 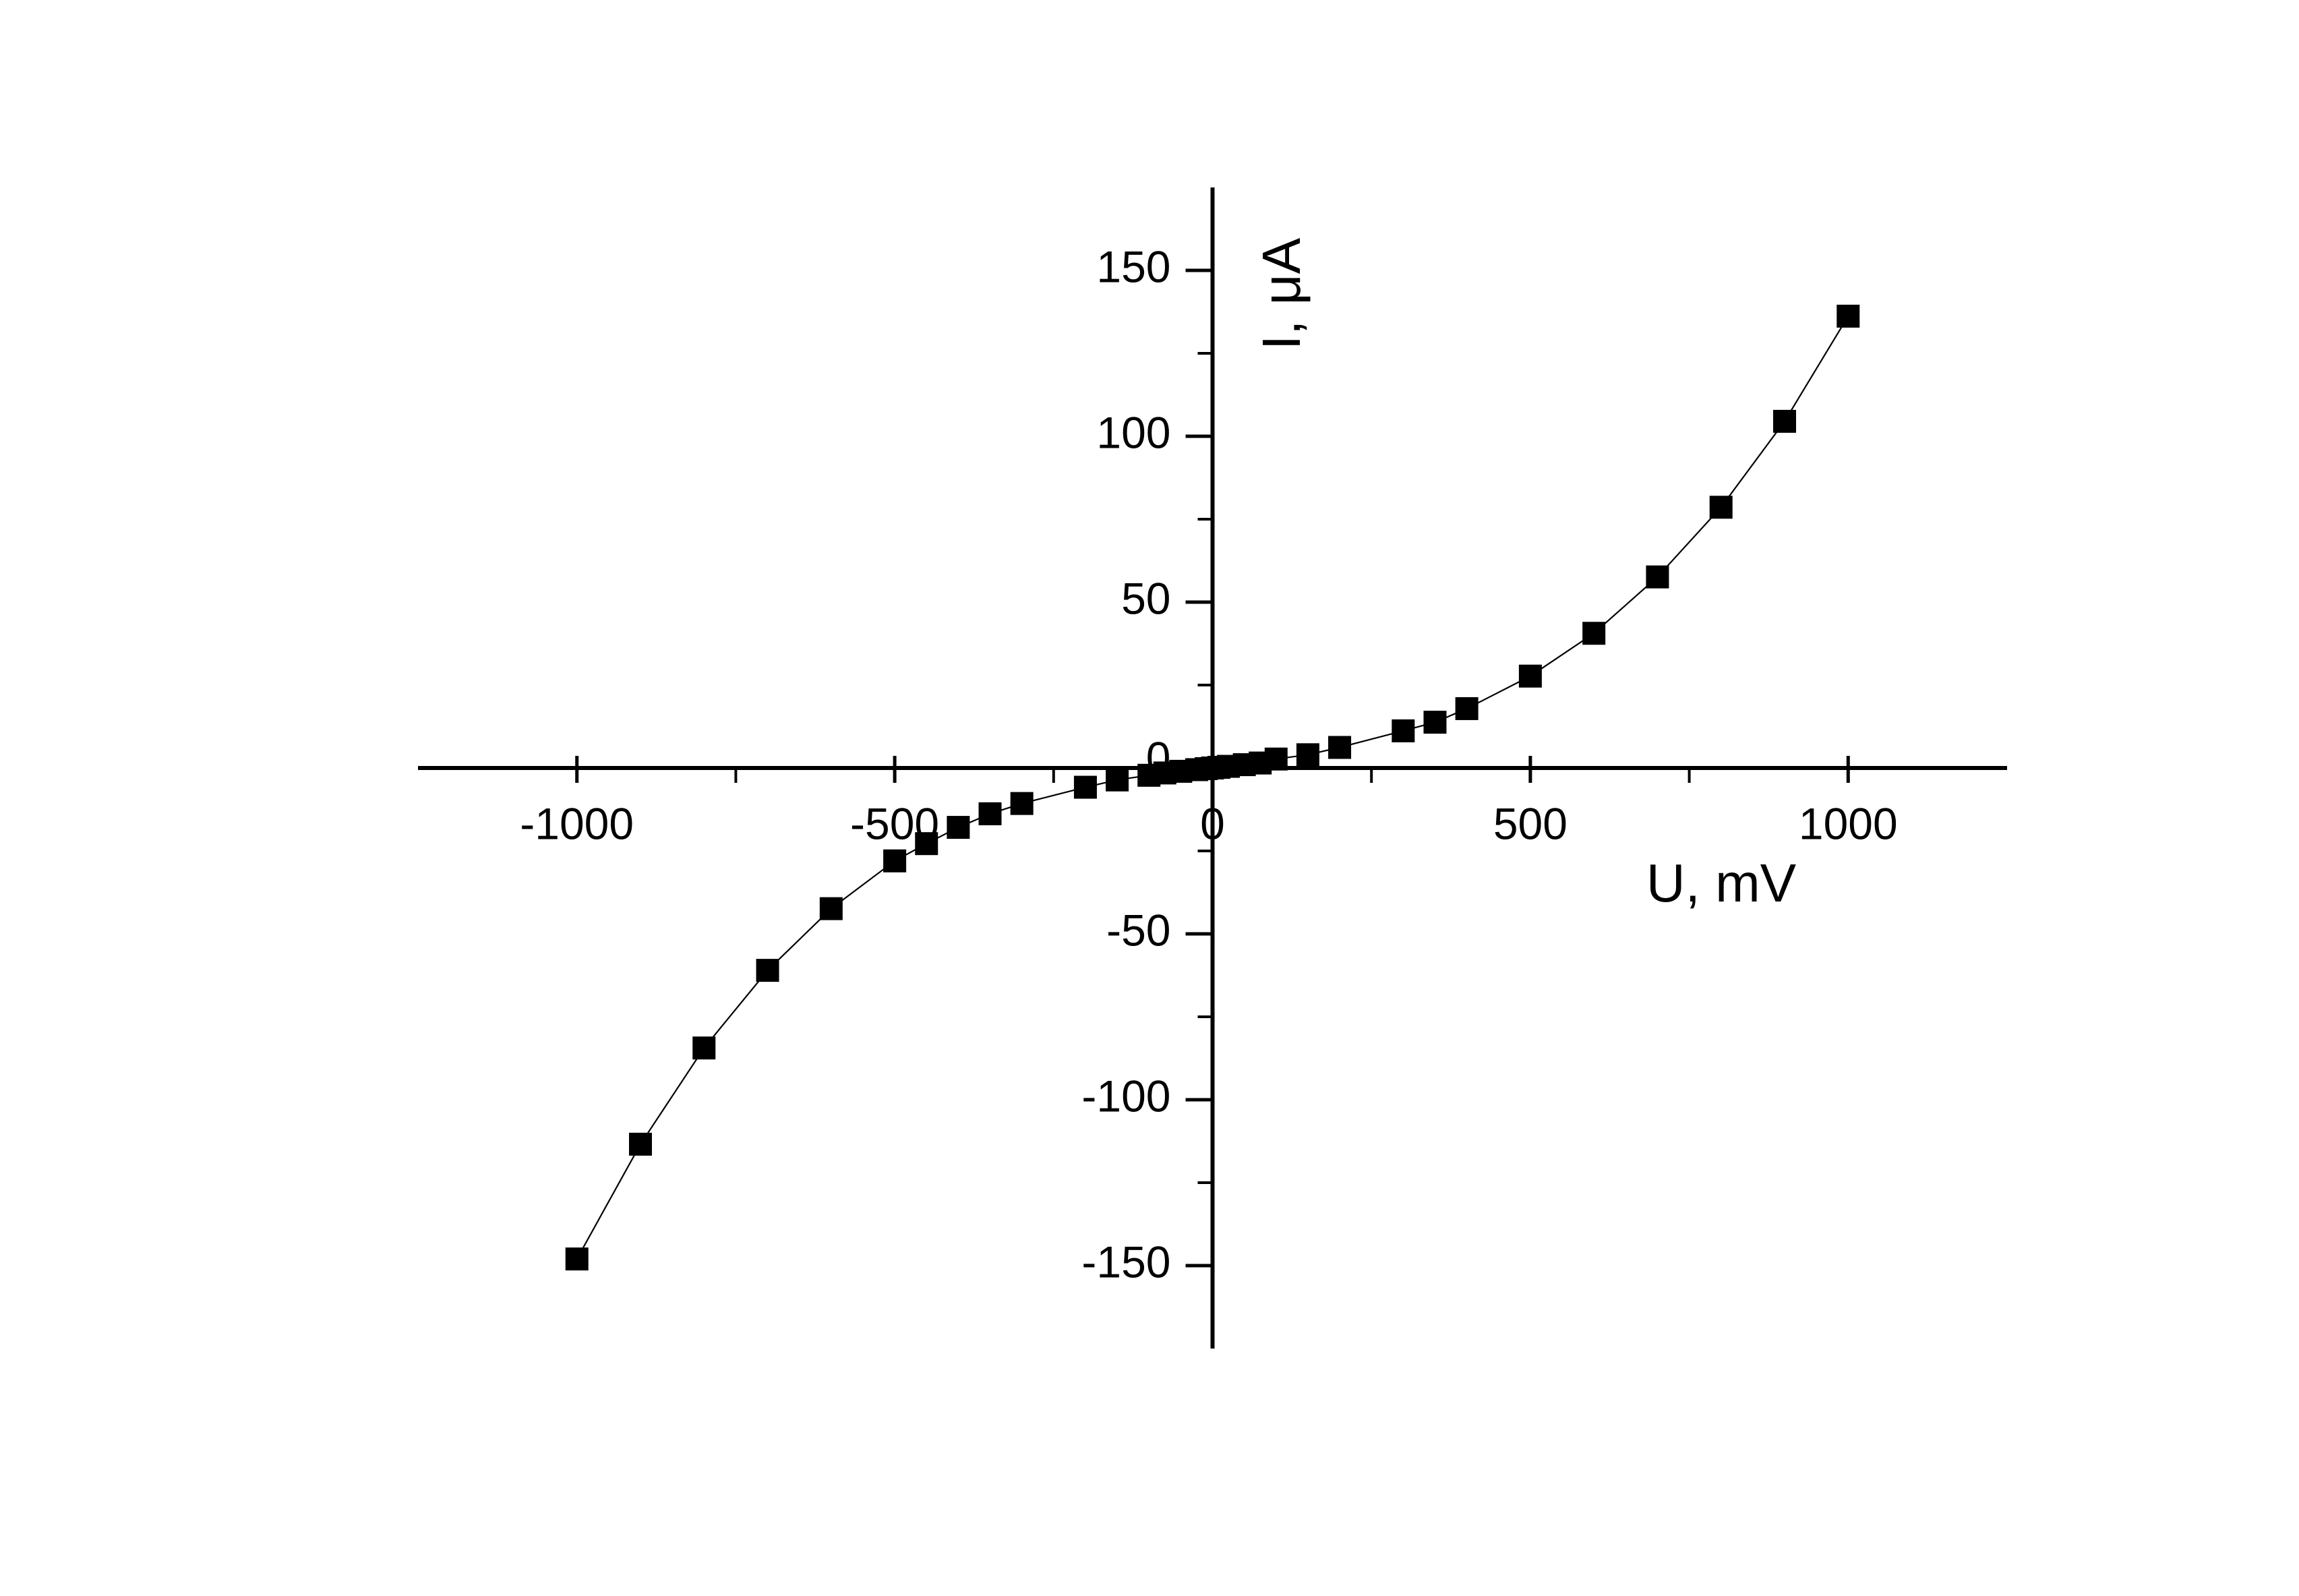 What do you see at coordinates (1133, 432) in the screenshot?
I see `y-tick-label: 100` at bounding box center [1133, 432].